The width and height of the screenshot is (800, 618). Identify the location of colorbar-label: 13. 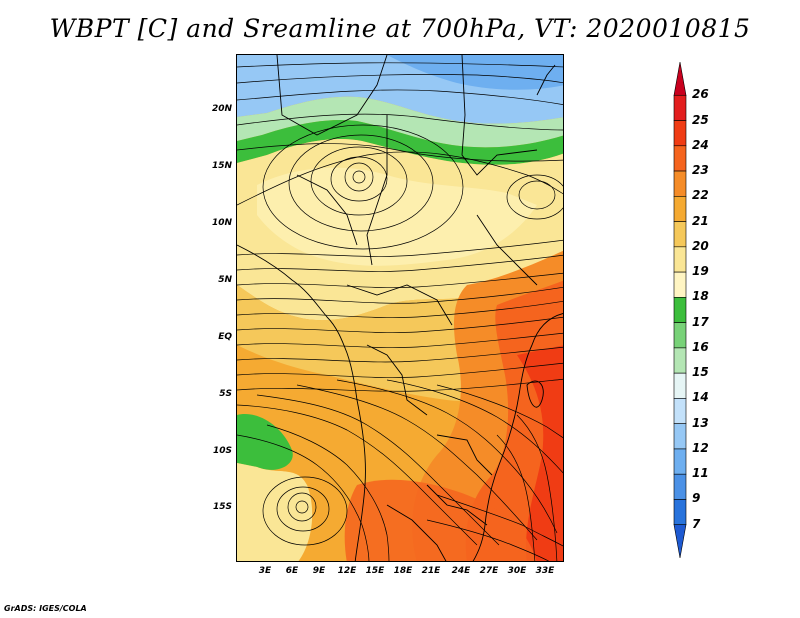
(700, 422).